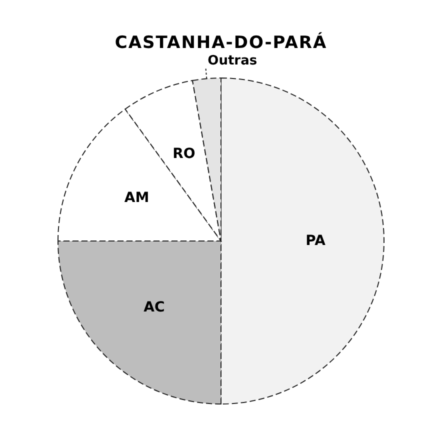 The image size is (439, 425). I want to click on slice-label: Outras, so click(233, 61).